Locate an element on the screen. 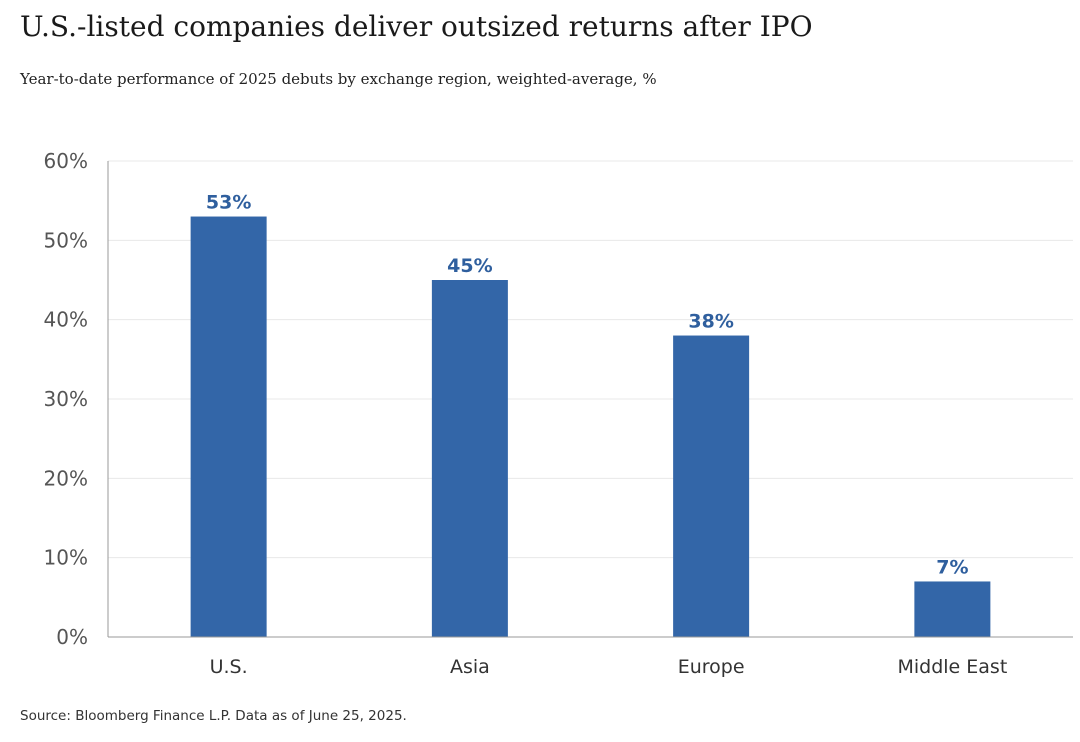 This screenshot has height=742, width=1080. x-axis-categories: U.S. Asia Europe Middle East is located at coordinates (609, 667).